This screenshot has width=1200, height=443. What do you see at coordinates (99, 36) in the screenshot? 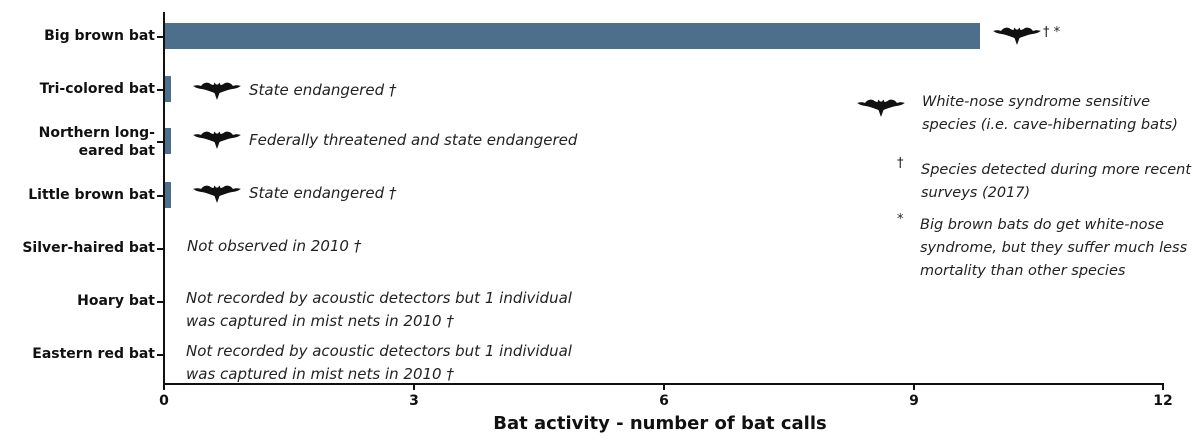
I see `category-label: Big brown bat` at bounding box center [99, 36].